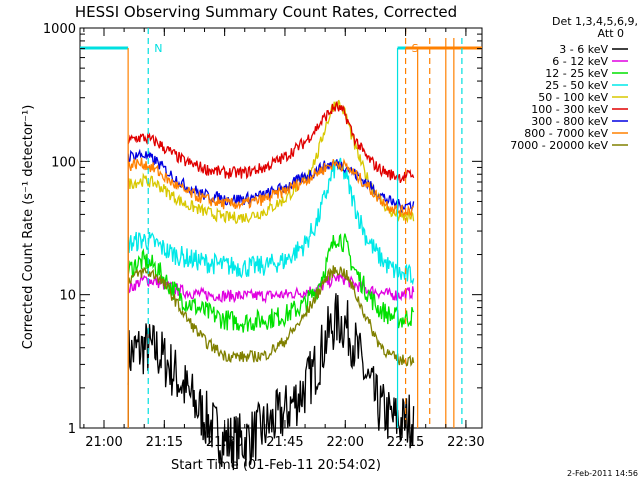 The width and height of the screenshot is (640, 480). Describe the element at coordinates (569, 109) in the screenshot. I see `legend-entry-label: 100 - 300 keV` at that location.